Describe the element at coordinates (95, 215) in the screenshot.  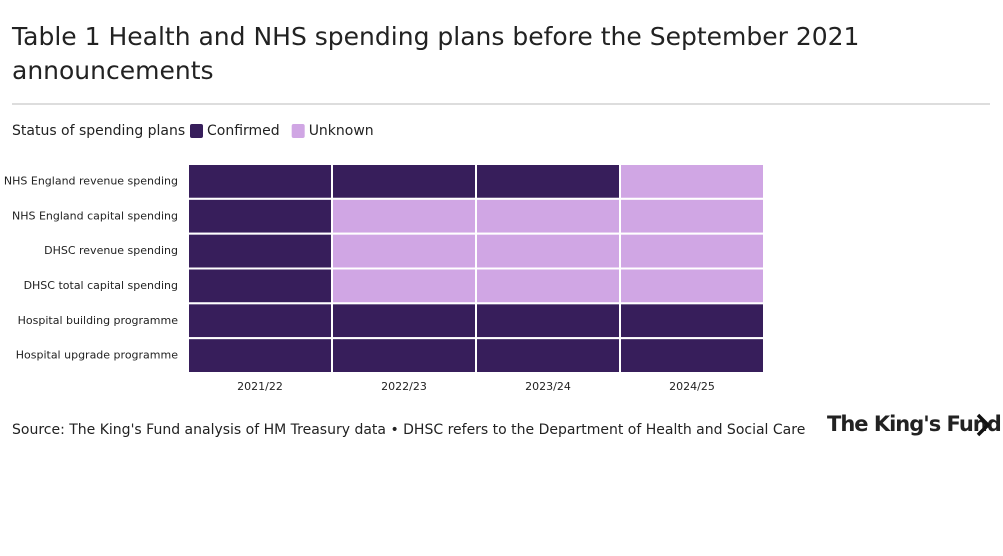
I see `row-label: NHS England capital spending` at that location.